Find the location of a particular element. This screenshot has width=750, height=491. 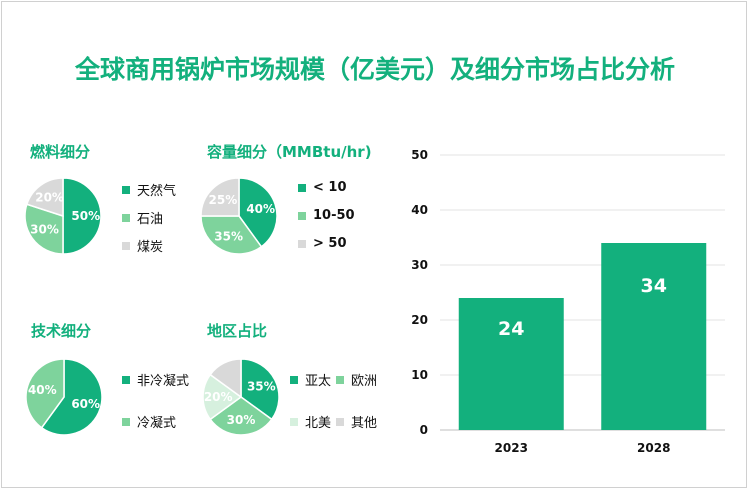

y-tick-label-0: 0 is located at coordinates (424, 430).